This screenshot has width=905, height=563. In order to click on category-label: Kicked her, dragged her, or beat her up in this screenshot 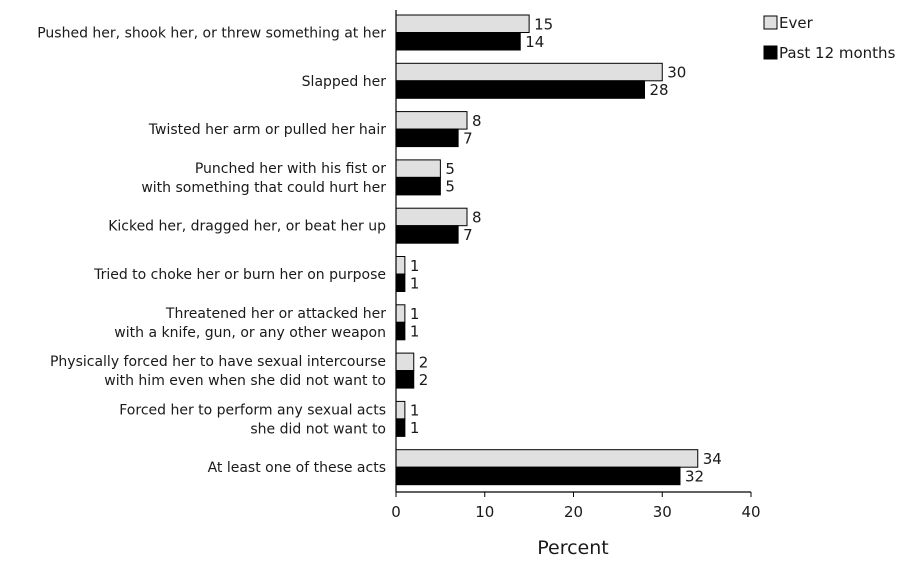, I will do `click(247, 227)`.